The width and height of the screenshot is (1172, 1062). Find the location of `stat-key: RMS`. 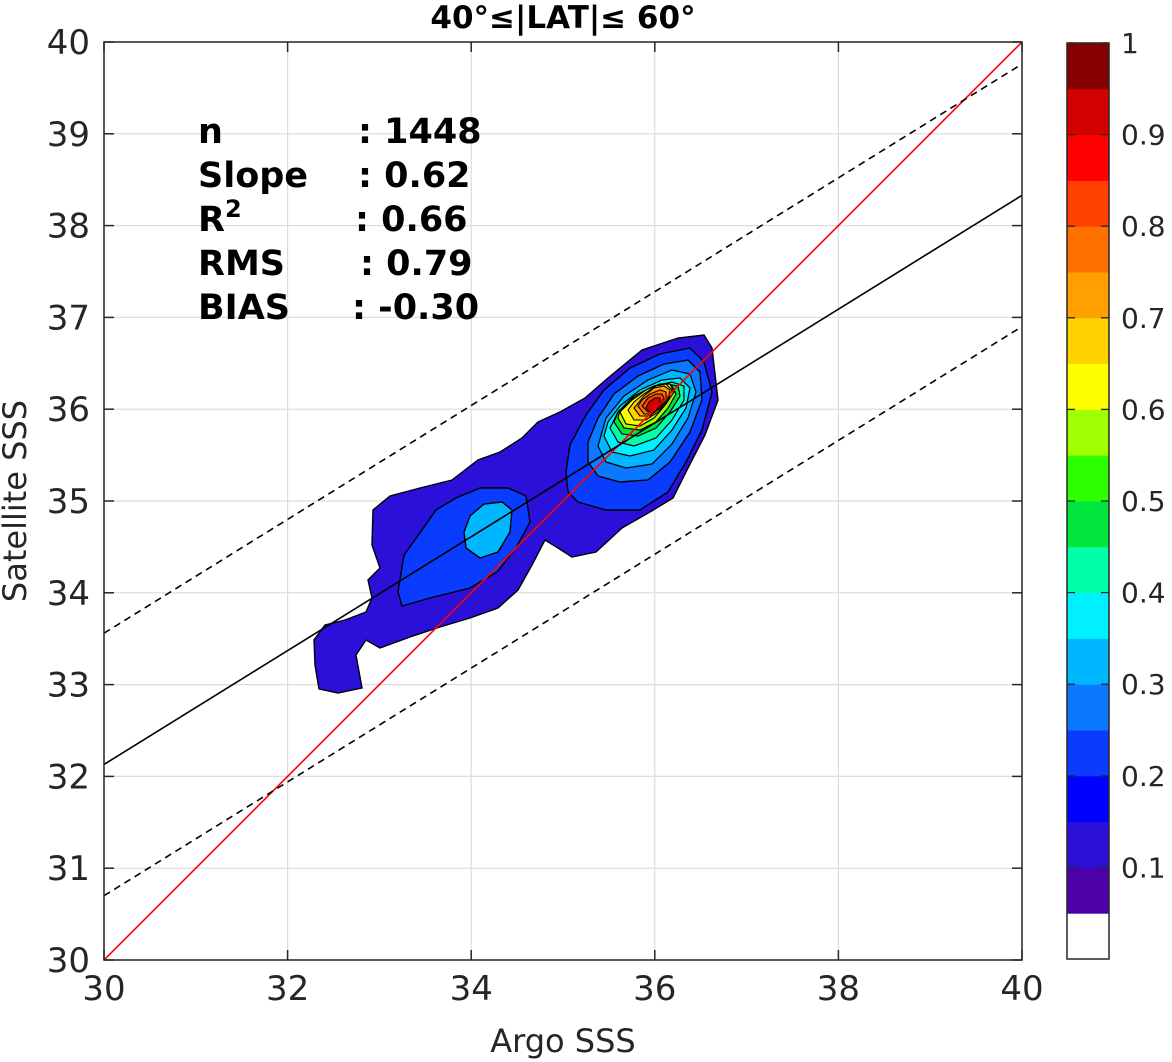

stat-key: RMS is located at coordinates (241, 264).